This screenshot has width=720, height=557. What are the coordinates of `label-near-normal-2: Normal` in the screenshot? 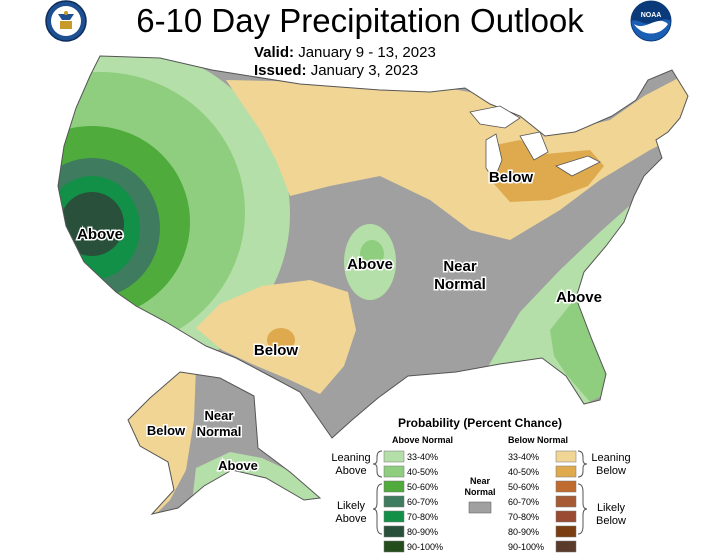 It's located at (460, 284).